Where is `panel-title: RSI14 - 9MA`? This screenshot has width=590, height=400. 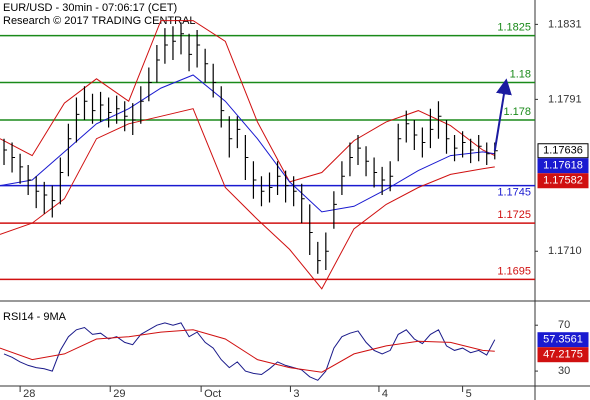
panel-title: RSI14 - 9MA is located at coordinates (35, 317).